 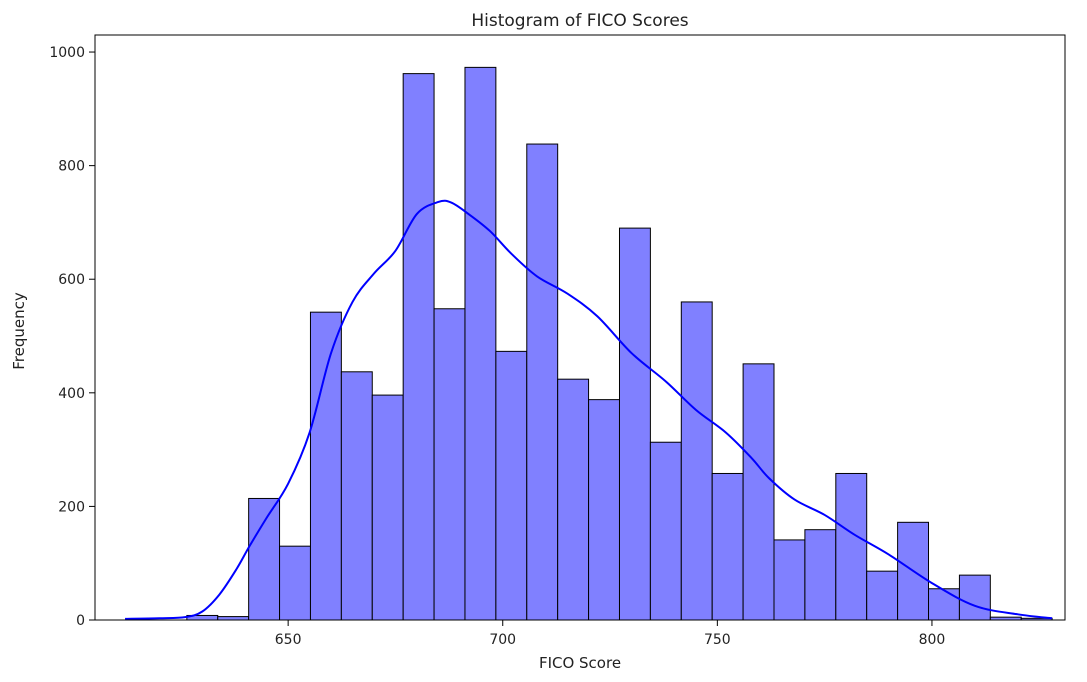 I want to click on x-tick-label: 650, so click(x=288, y=640).